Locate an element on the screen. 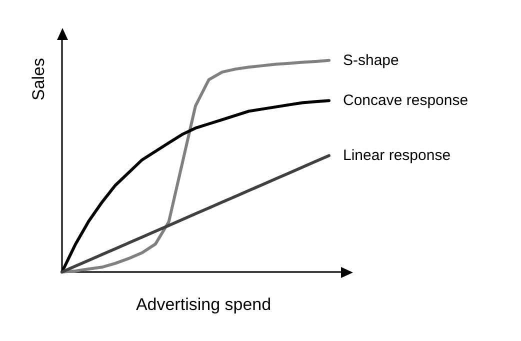 This screenshot has height=341, width=521. series-label: S-shape is located at coordinates (370, 60).